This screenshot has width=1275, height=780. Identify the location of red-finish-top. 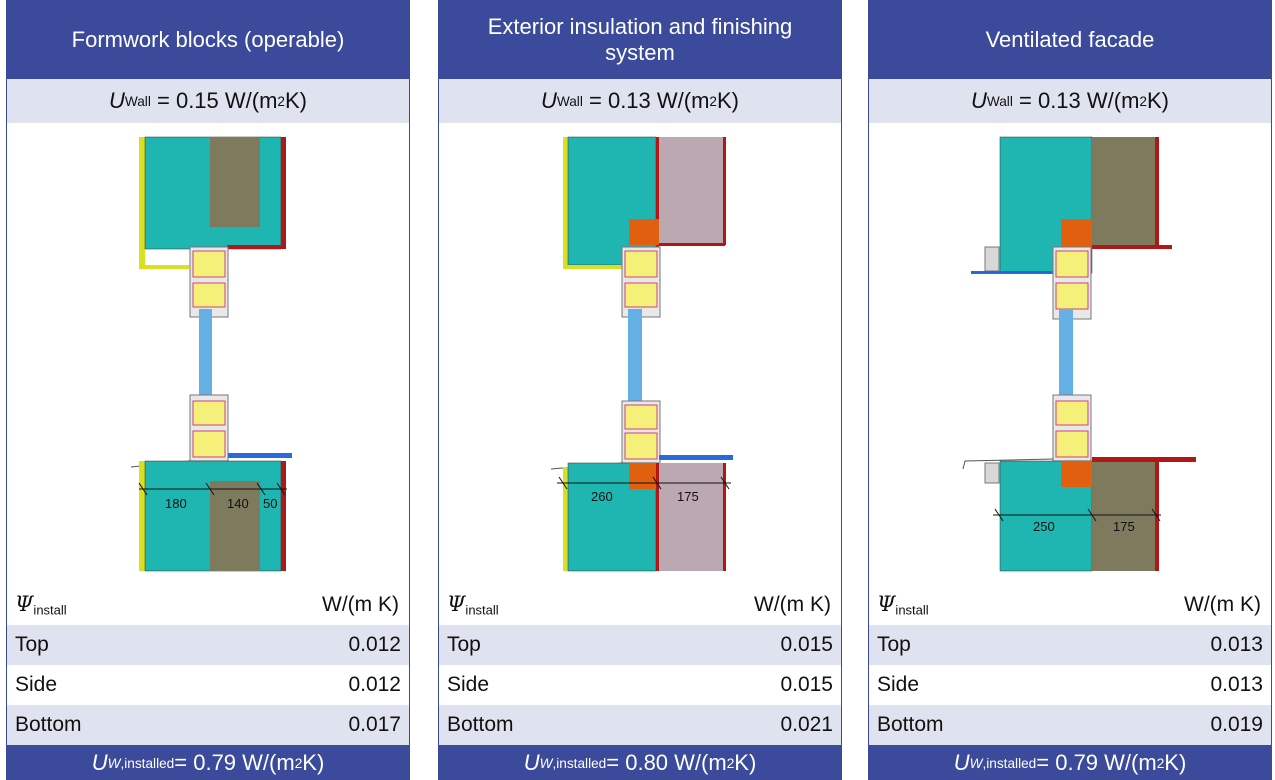
(283, 193).